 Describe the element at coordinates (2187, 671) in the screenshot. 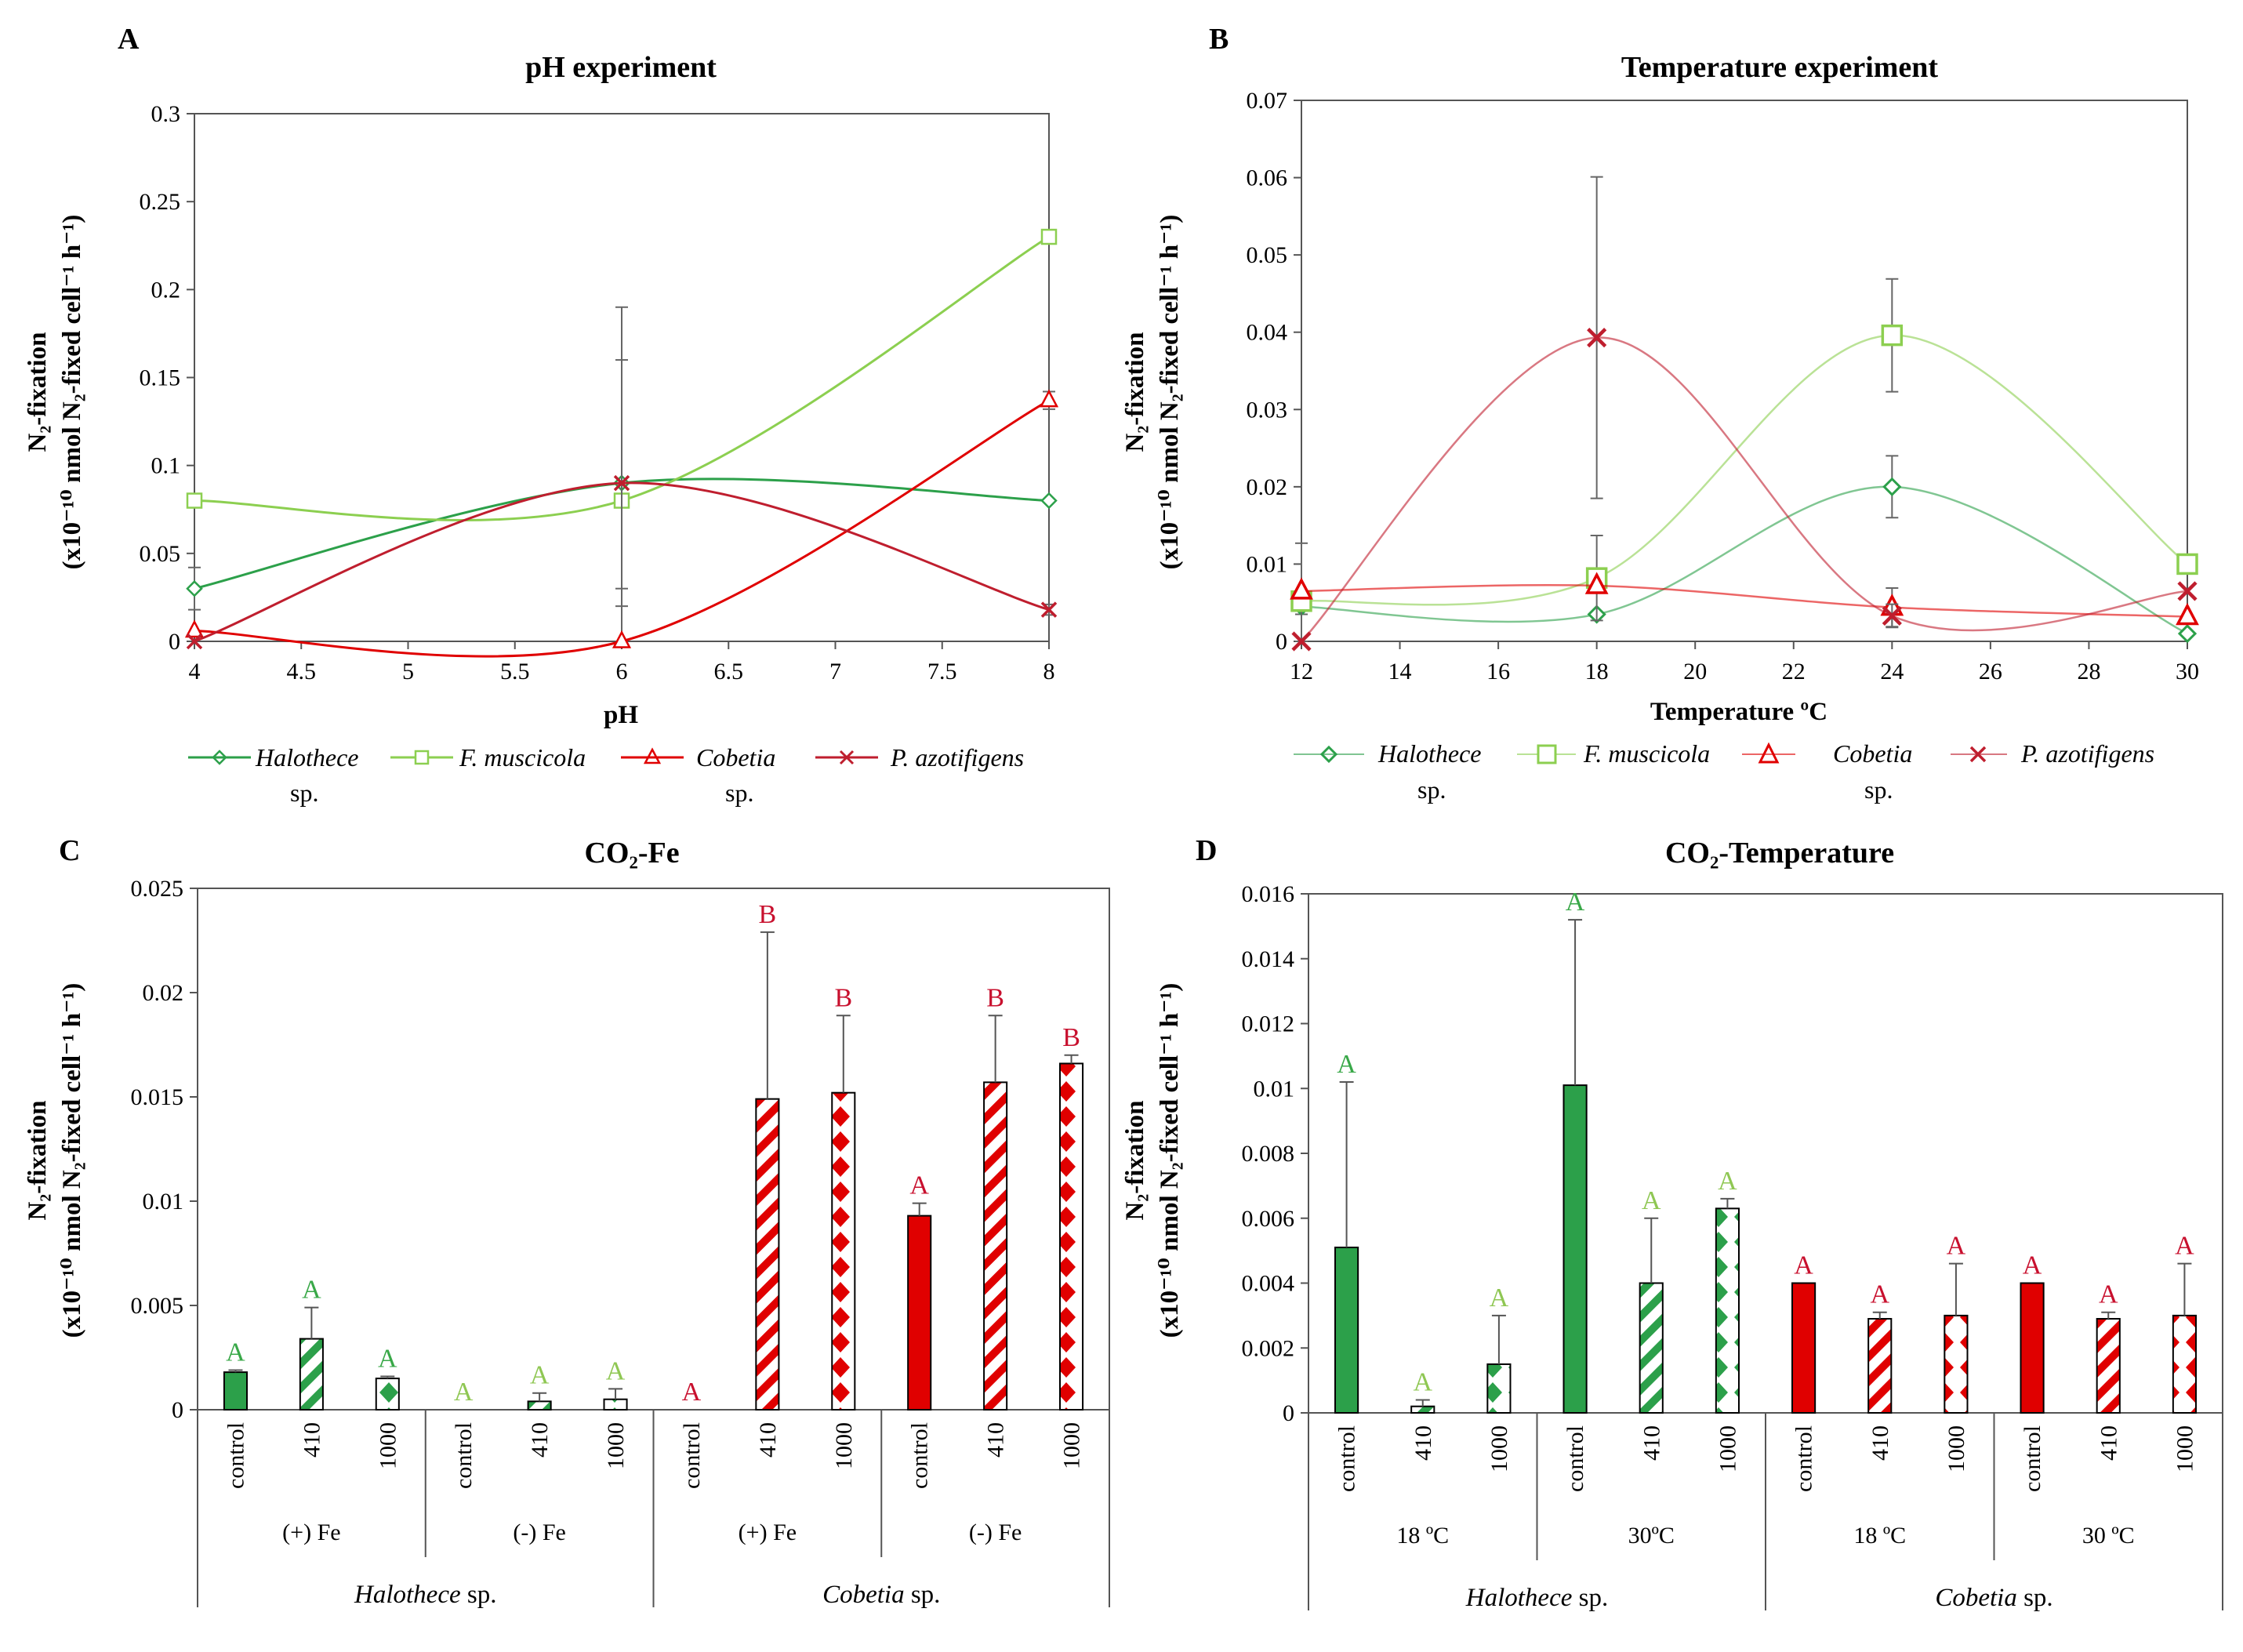

I see `x-tick-label: 30` at that location.